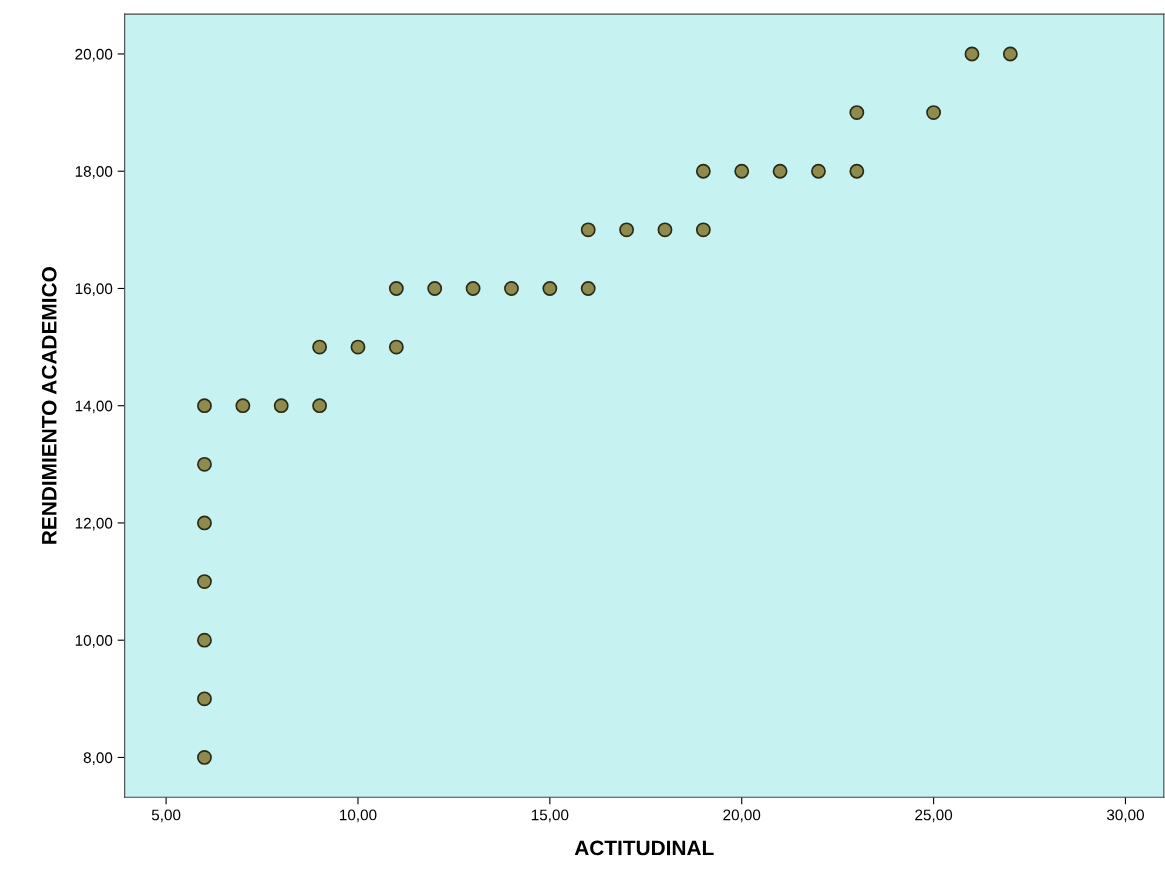 This screenshot has width=1165, height=881. What do you see at coordinates (49, 405) in the screenshot?
I see `y-axis-title: RENDIMIENTO ACADEMICO` at bounding box center [49, 405].